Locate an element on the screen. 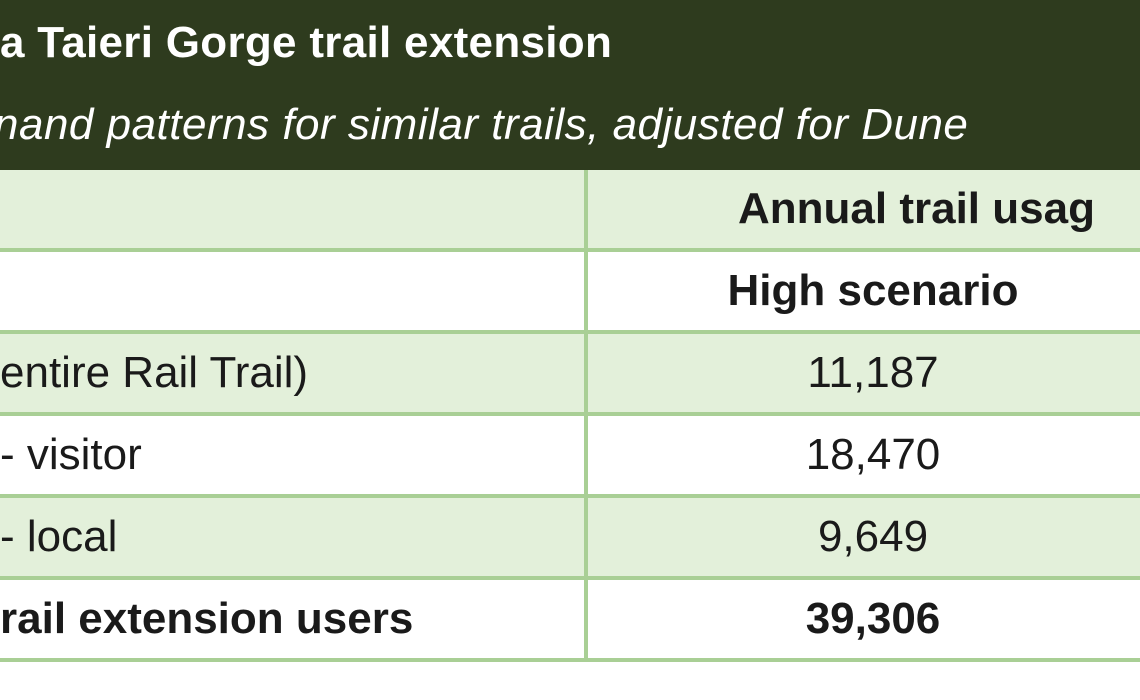 The width and height of the screenshot is (1140, 700). table-row: - local 9,649 is located at coordinates (570, 537).